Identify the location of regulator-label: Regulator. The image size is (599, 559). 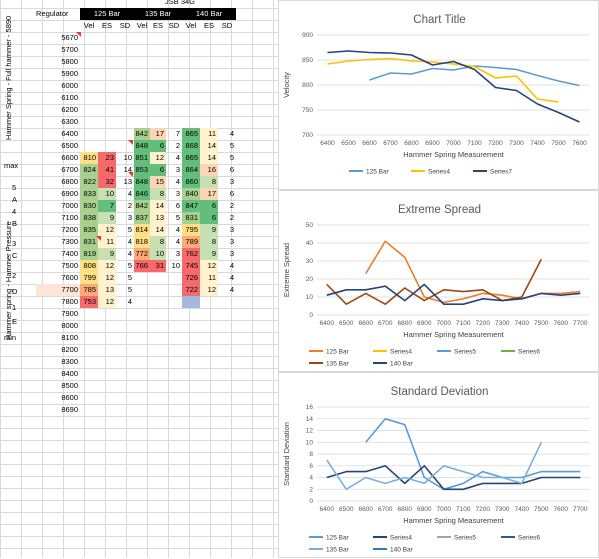
(52, 13).